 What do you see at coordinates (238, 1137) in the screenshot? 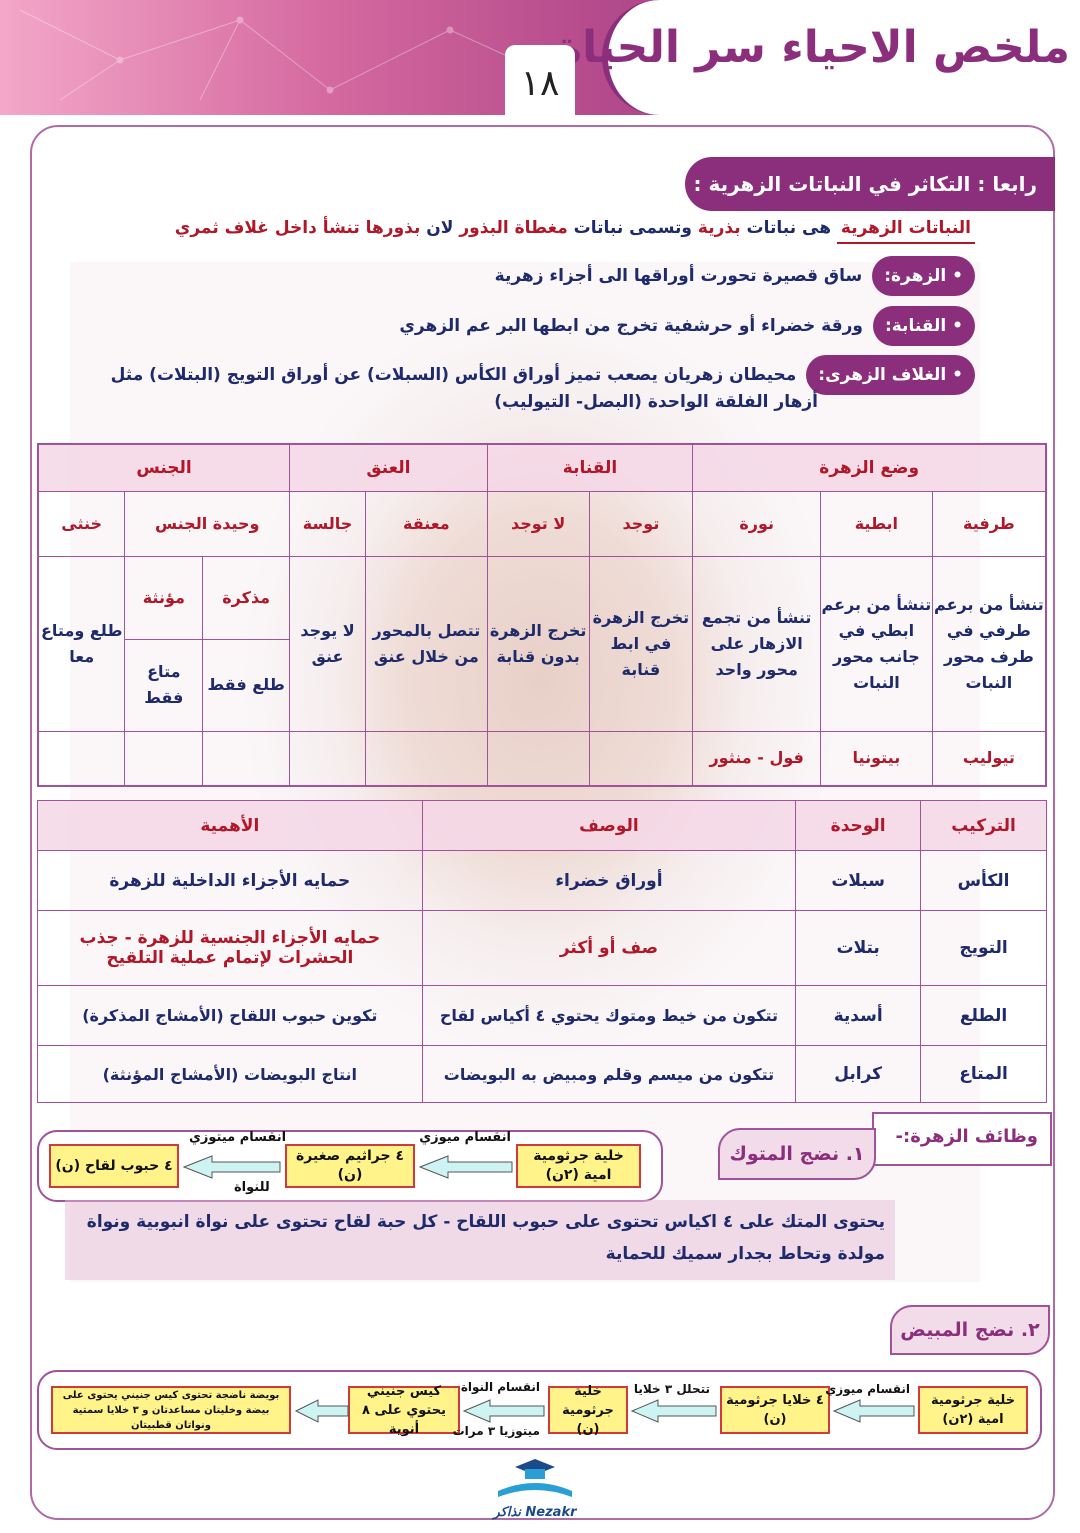
I see `arrow-label: انقسام ميتوزي` at bounding box center [238, 1137].